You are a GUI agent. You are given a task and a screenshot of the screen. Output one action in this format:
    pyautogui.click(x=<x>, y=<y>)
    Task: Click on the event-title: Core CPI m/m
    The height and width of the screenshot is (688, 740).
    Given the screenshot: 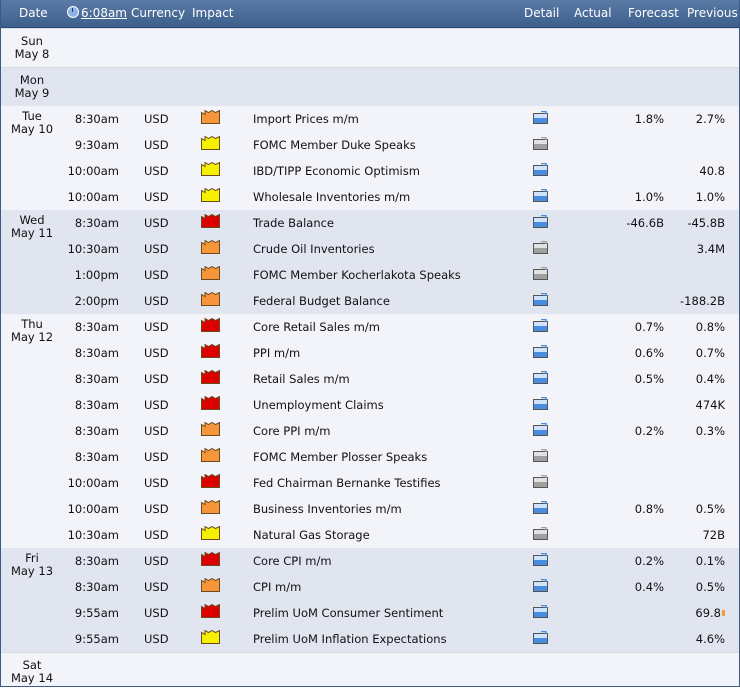 What is the action you would take?
    pyautogui.click(x=292, y=561)
    